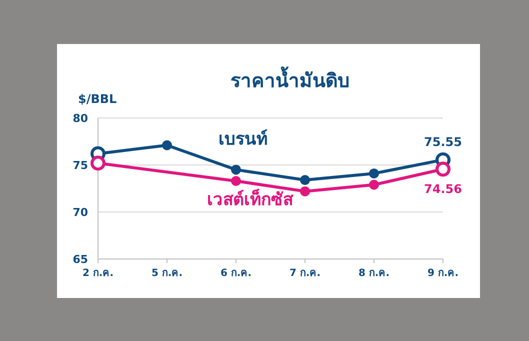  I want to click on x-tick-label: 7 ก.ค., so click(305, 273).